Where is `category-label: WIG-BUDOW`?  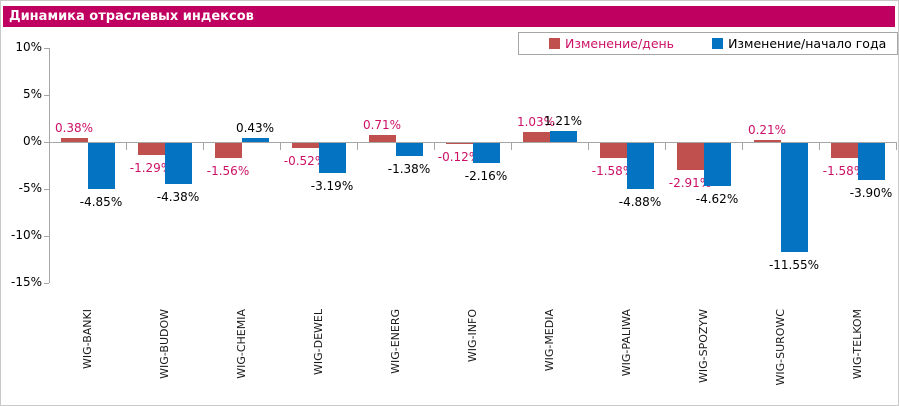
category-label: WIG-BUDOW is located at coordinates (164, 344).